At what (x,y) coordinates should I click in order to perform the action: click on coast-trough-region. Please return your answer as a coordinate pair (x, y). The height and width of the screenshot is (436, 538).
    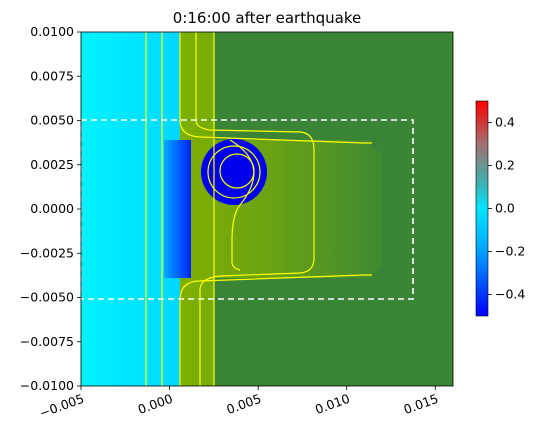
    Looking at the image, I should click on (177, 209).